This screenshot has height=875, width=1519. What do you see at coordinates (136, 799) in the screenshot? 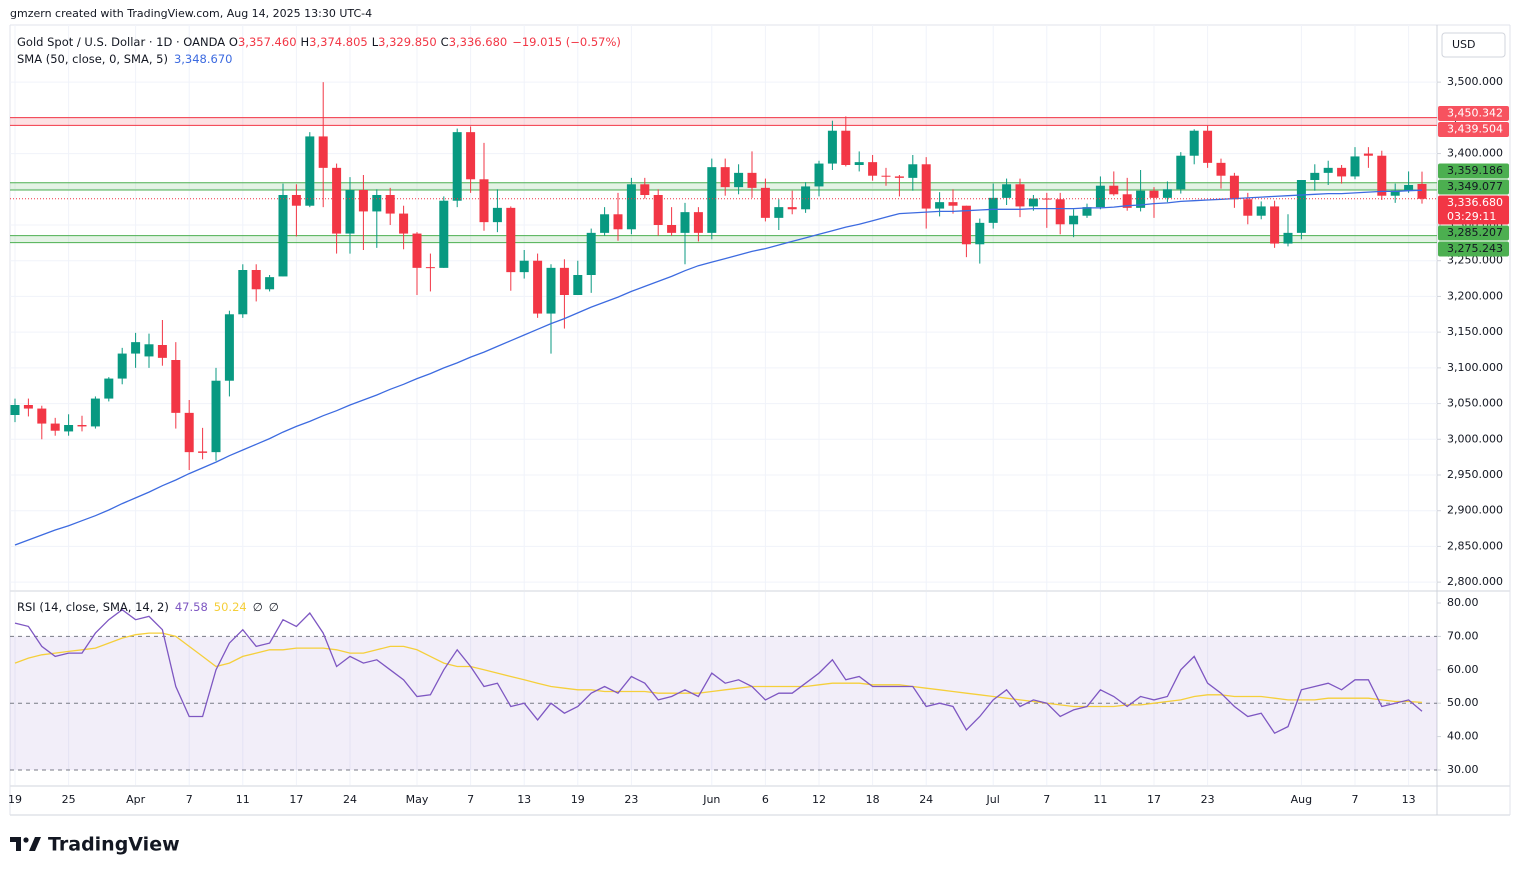
I see `x-tick-label: Apr` at bounding box center [136, 799].